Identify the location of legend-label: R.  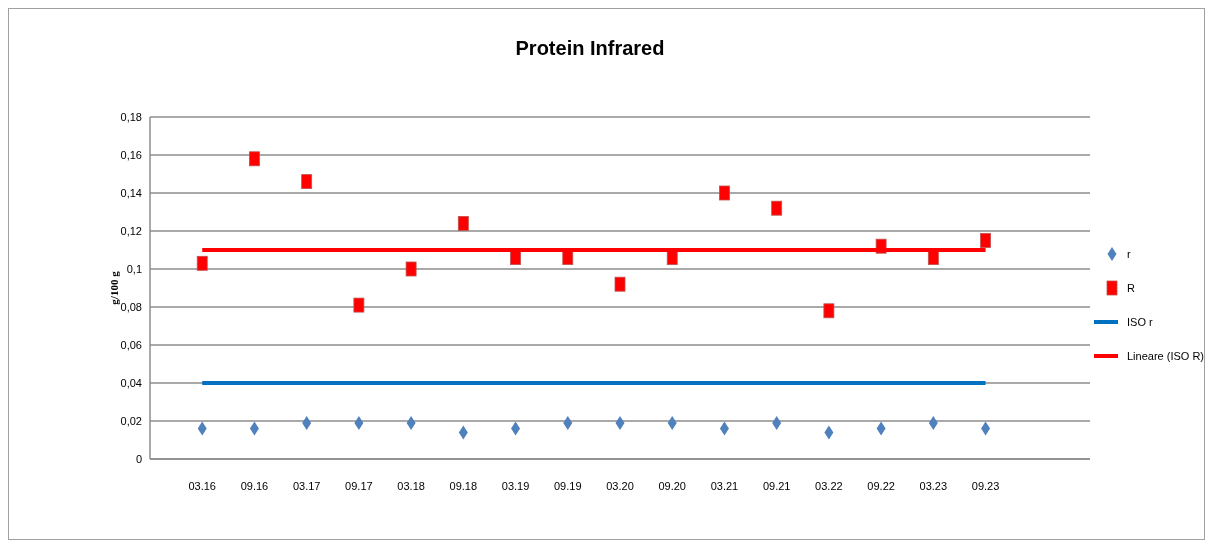
(1131, 287).